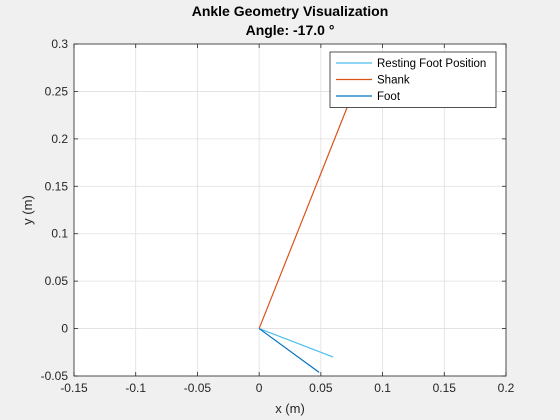  Describe the element at coordinates (135, 388) in the screenshot. I see `x-tick-label: -0.1` at that location.